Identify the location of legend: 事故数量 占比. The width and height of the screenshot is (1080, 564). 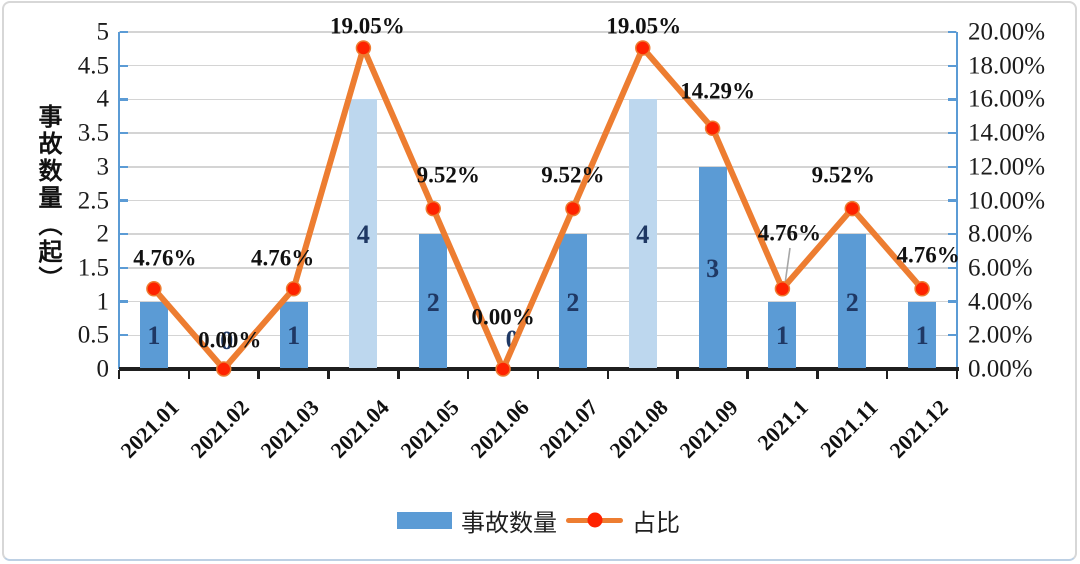
(538, 520).